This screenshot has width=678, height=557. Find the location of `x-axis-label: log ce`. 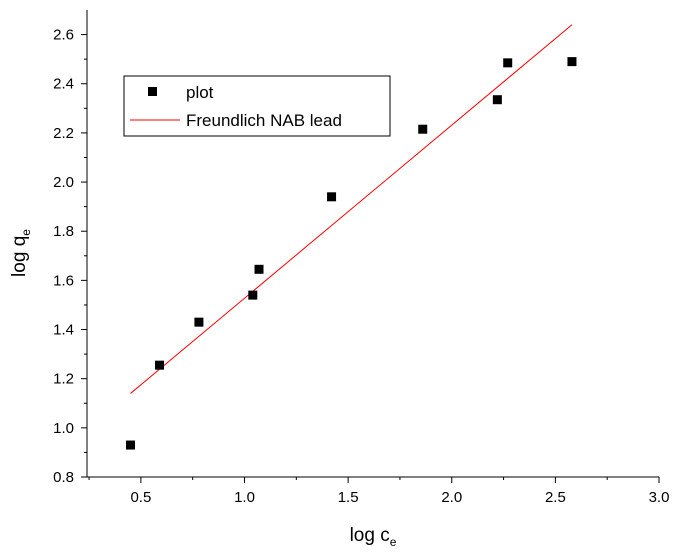

x-axis-label: log ce is located at coordinates (373, 537).